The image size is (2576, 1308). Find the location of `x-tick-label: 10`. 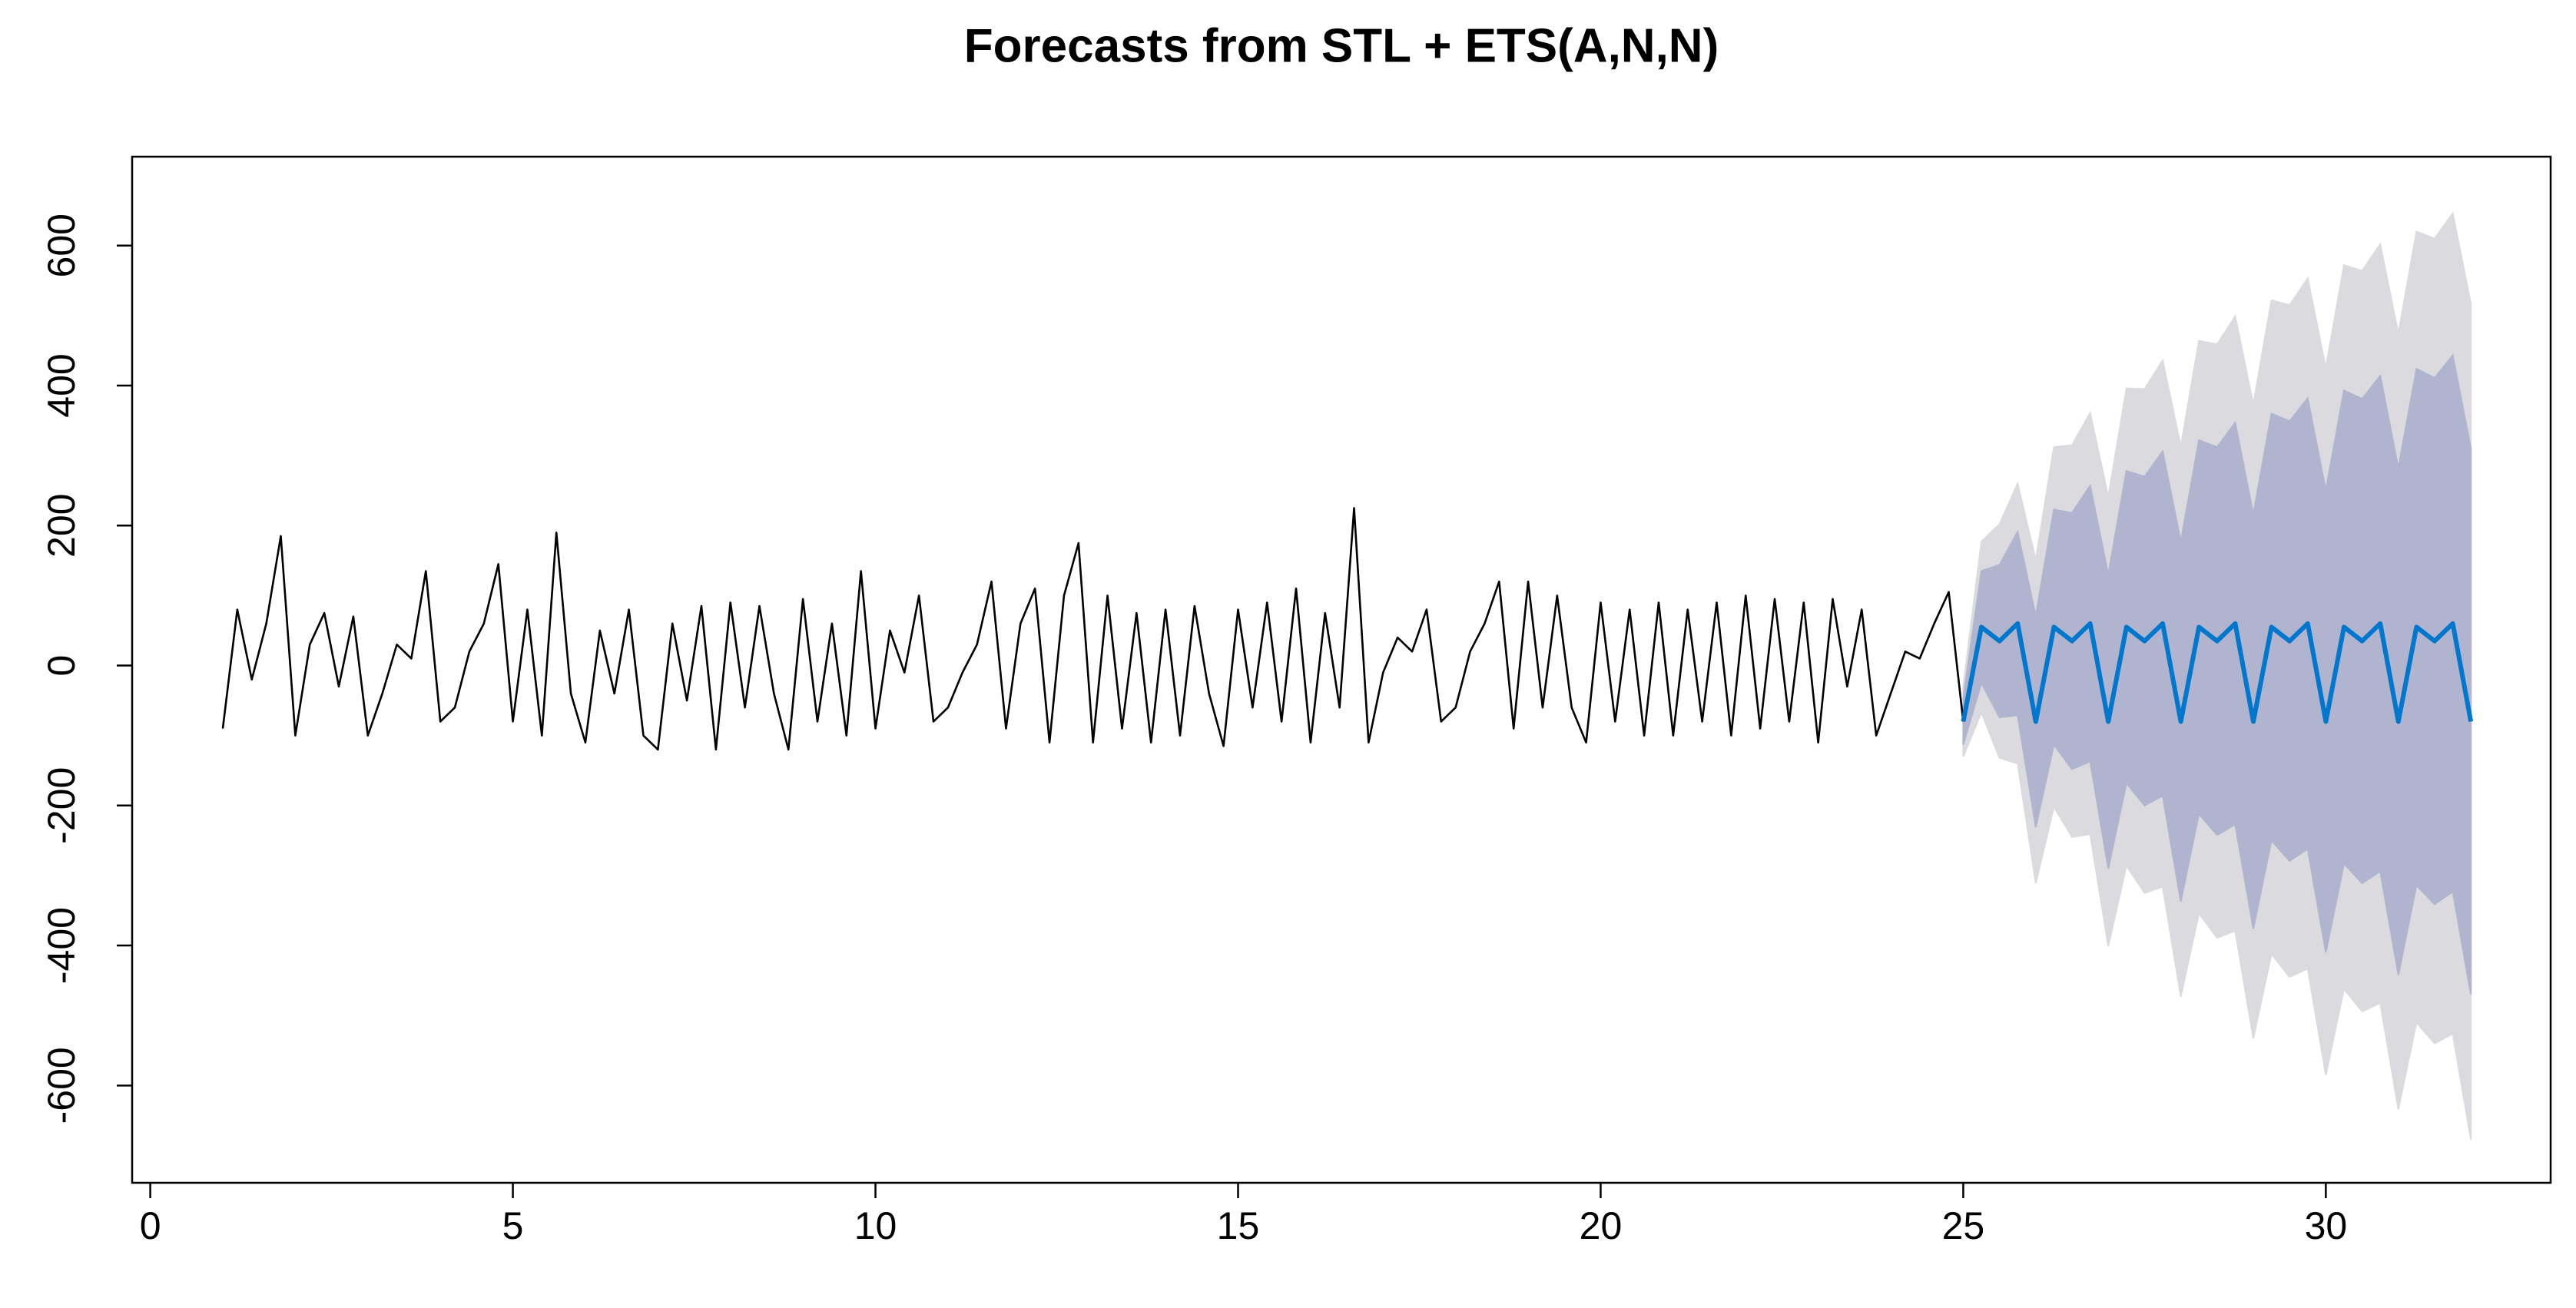

x-tick-label: 10 is located at coordinates (875, 1225).